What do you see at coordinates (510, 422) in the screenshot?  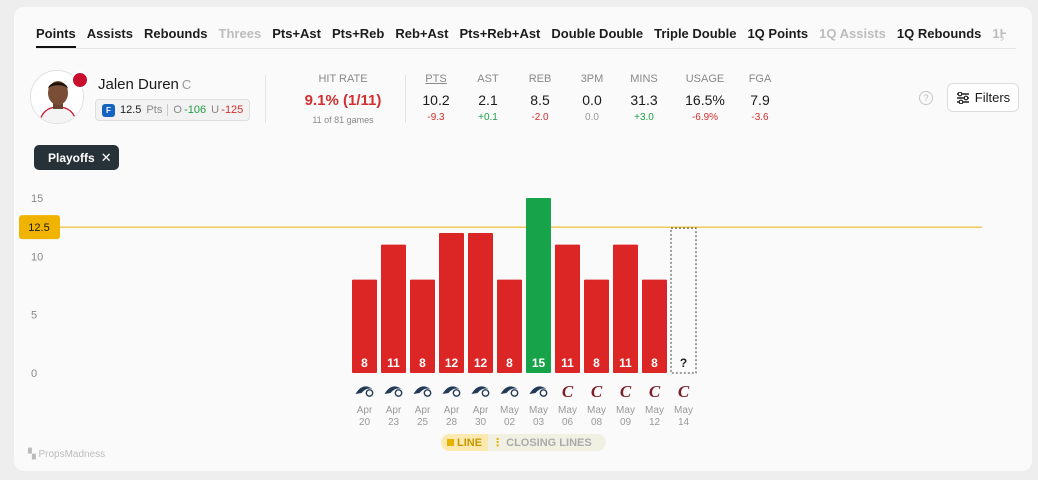 I see `date-day-label: 02` at bounding box center [510, 422].